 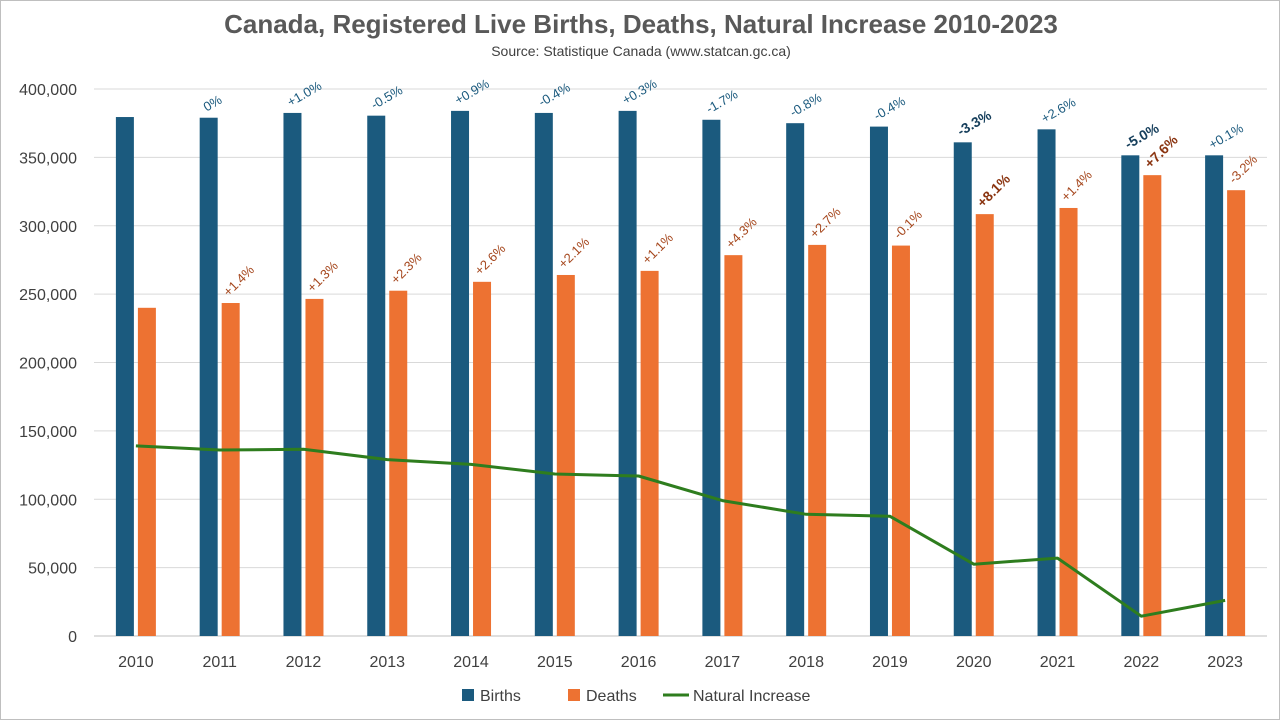 What do you see at coordinates (48, 90) in the screenshot?
I see `y-tick-label: 400,000` at bounding box center [48, 90].